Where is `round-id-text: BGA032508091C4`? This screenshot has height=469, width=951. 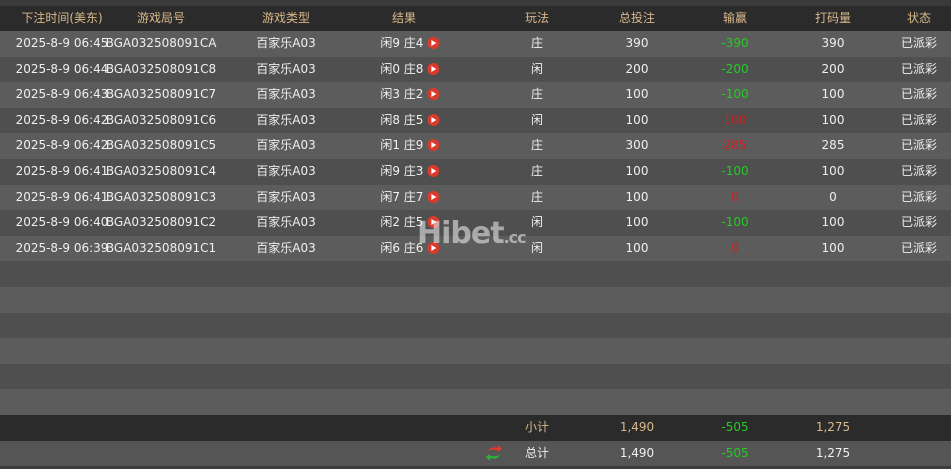 round-id-text: BGA032508091C4 is located at coordinates (161, 170).